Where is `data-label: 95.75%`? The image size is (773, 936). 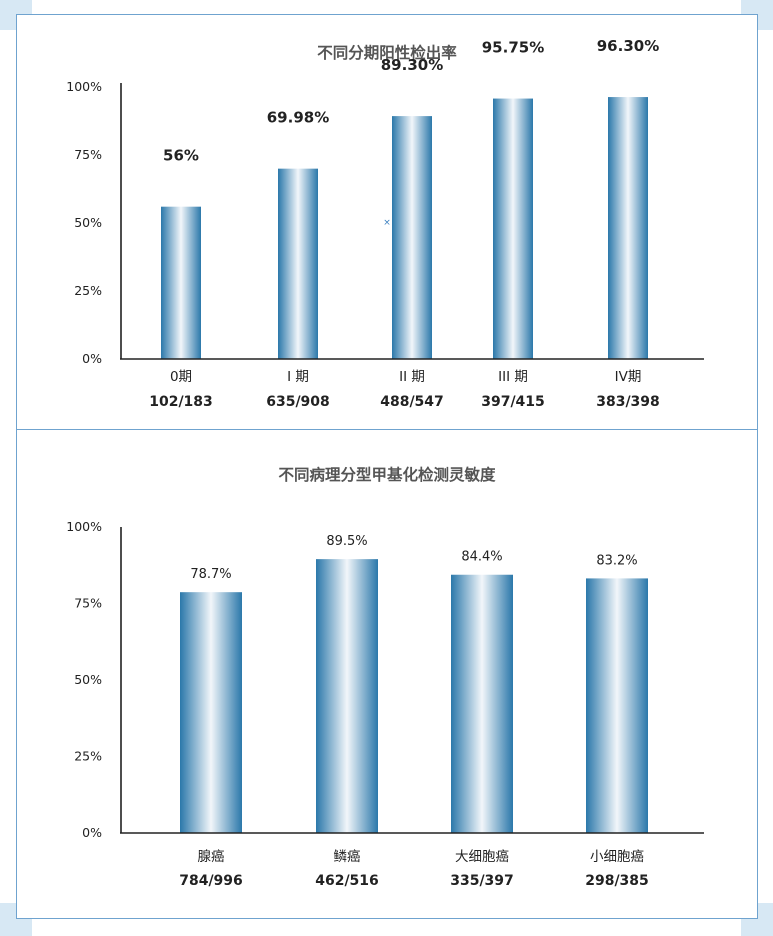
data-label: 95.75% is located at coordinates (513, 48).